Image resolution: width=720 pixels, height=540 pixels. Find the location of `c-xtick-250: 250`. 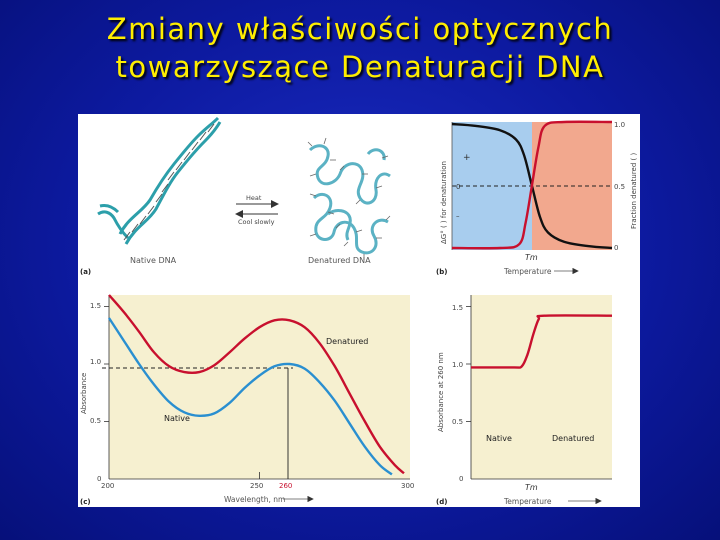

c-xtick-250: 250 is located at coordinates (256, 486).